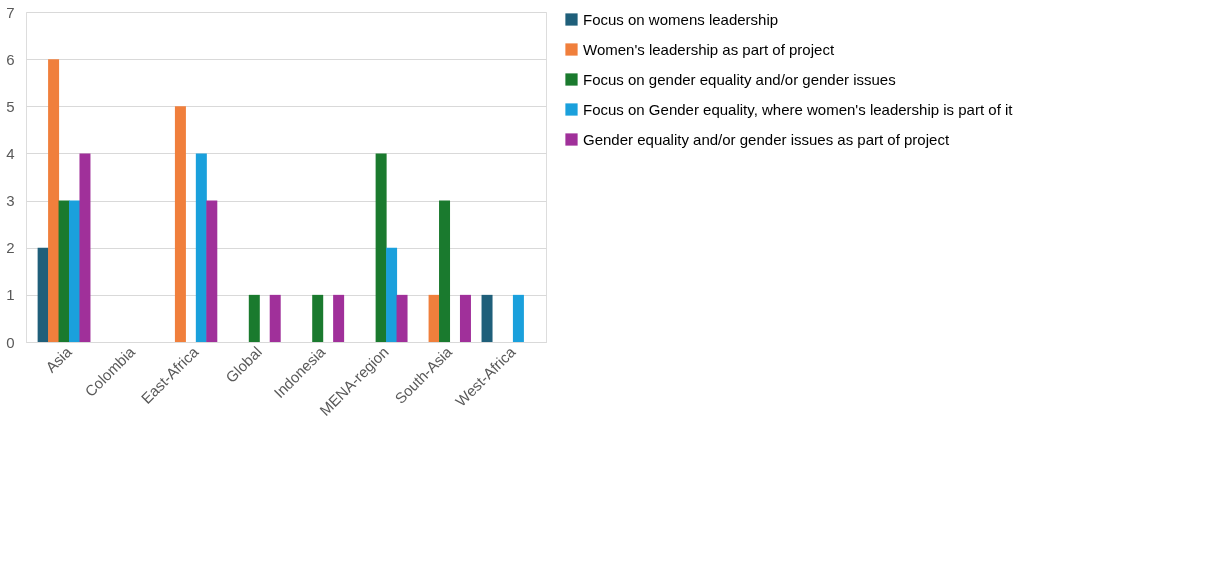 The width and height of the screenshot is (1211, 564). What do you see at coordinates (10, 201) in the screenshot?
I see `y-tick-label: 3` at bounding box center [10, 201].